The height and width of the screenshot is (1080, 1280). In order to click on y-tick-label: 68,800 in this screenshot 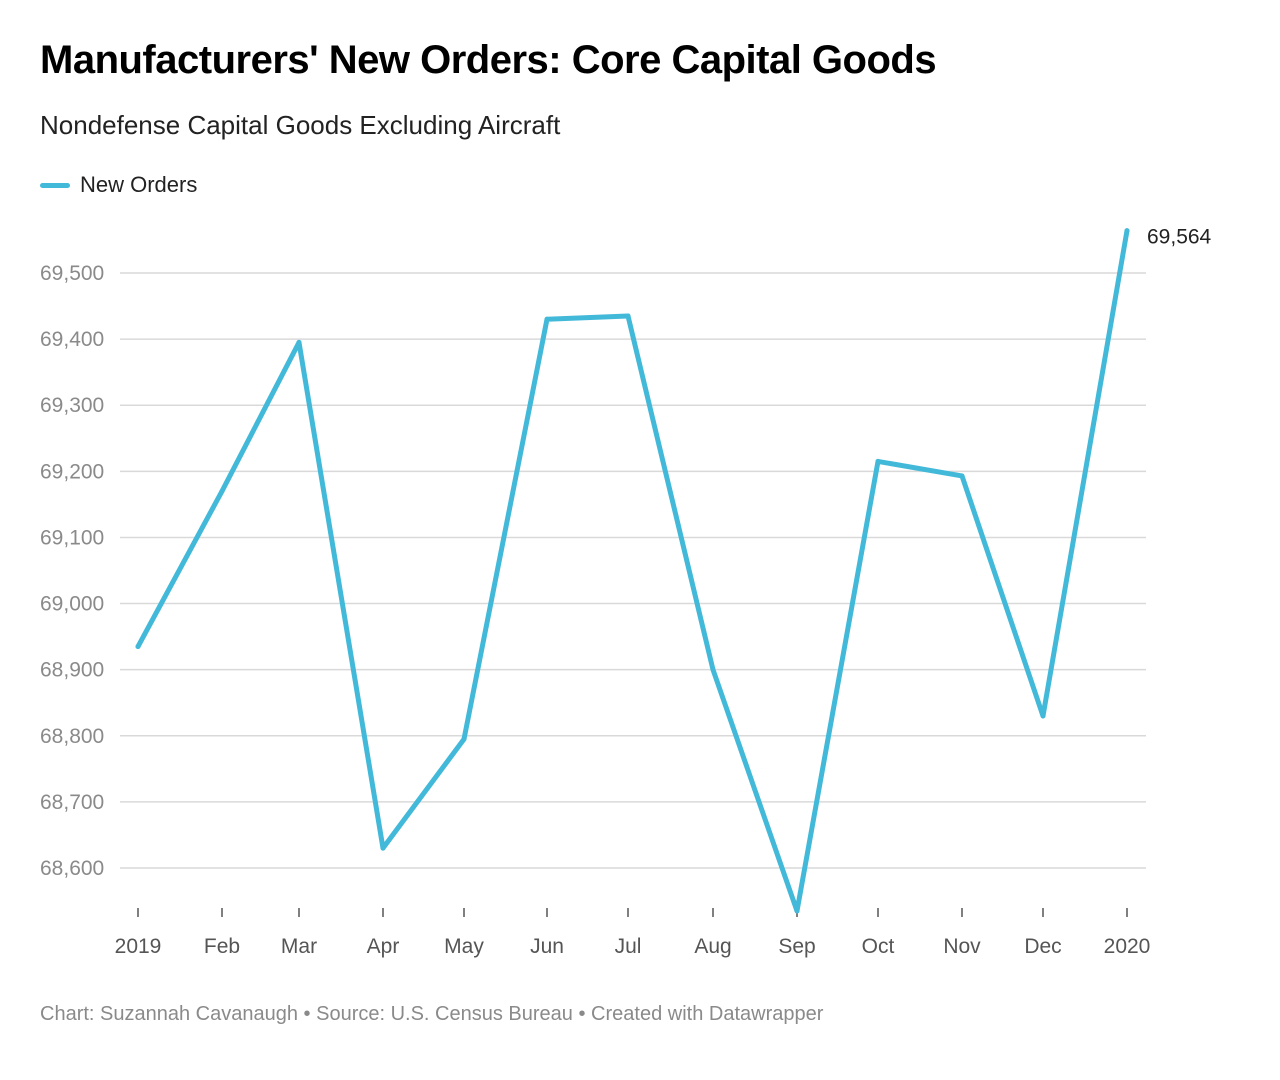, I will do `click(72, 736)`.